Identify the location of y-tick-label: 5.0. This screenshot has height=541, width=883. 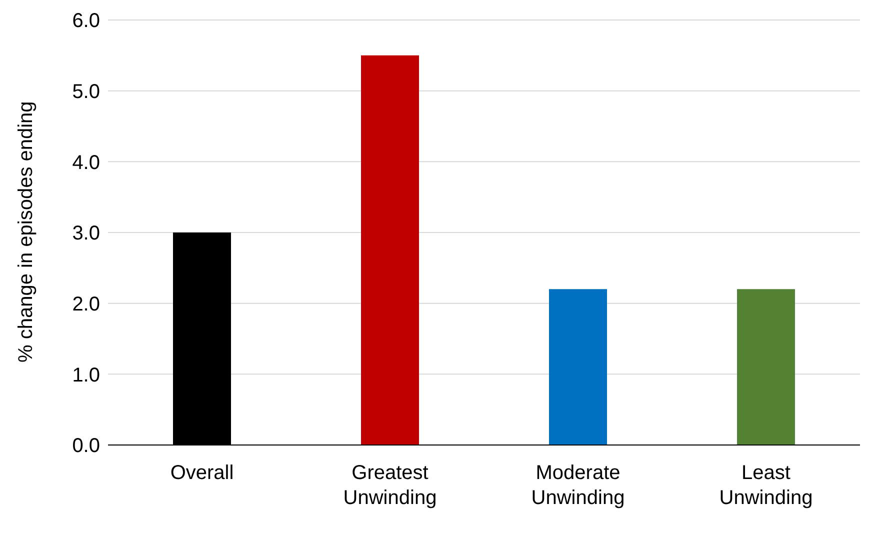
(86, 91).